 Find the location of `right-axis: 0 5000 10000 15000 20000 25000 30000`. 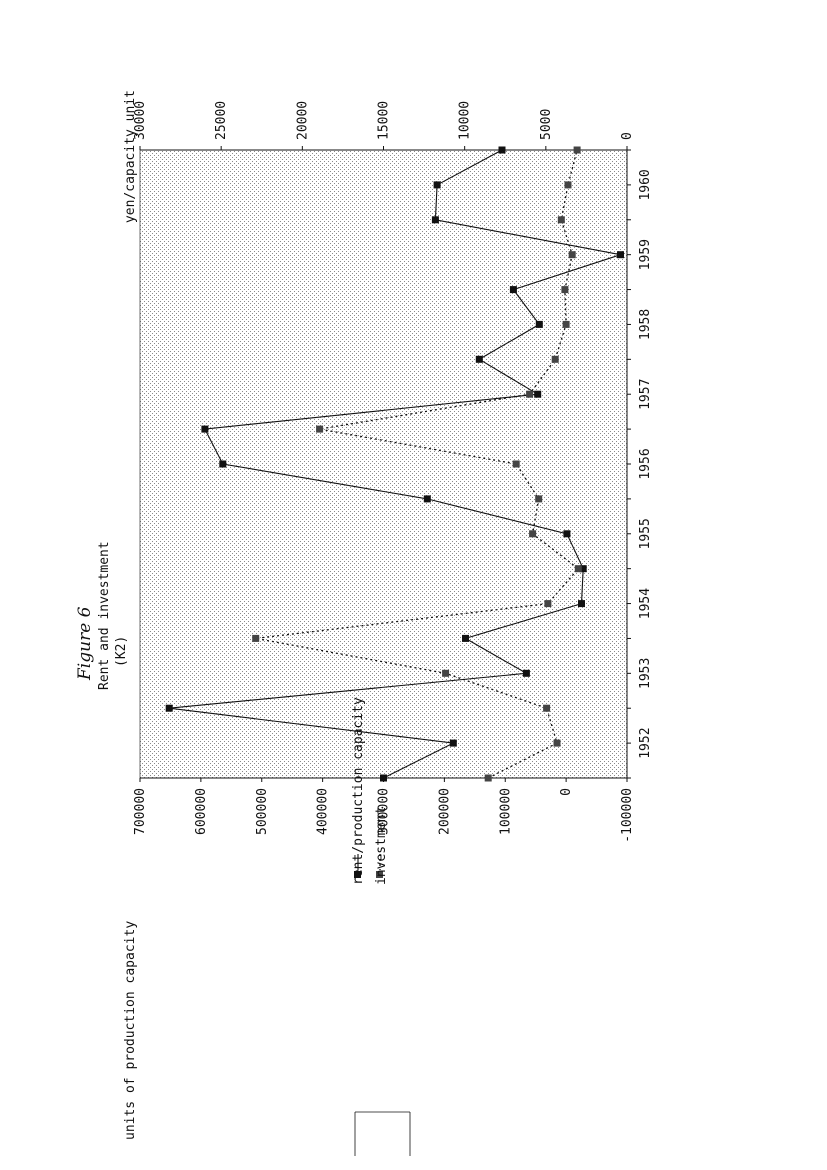

right-axis: 0 5000 10000 15000 20000 25000 30000 is located at coordinates (384, 126).